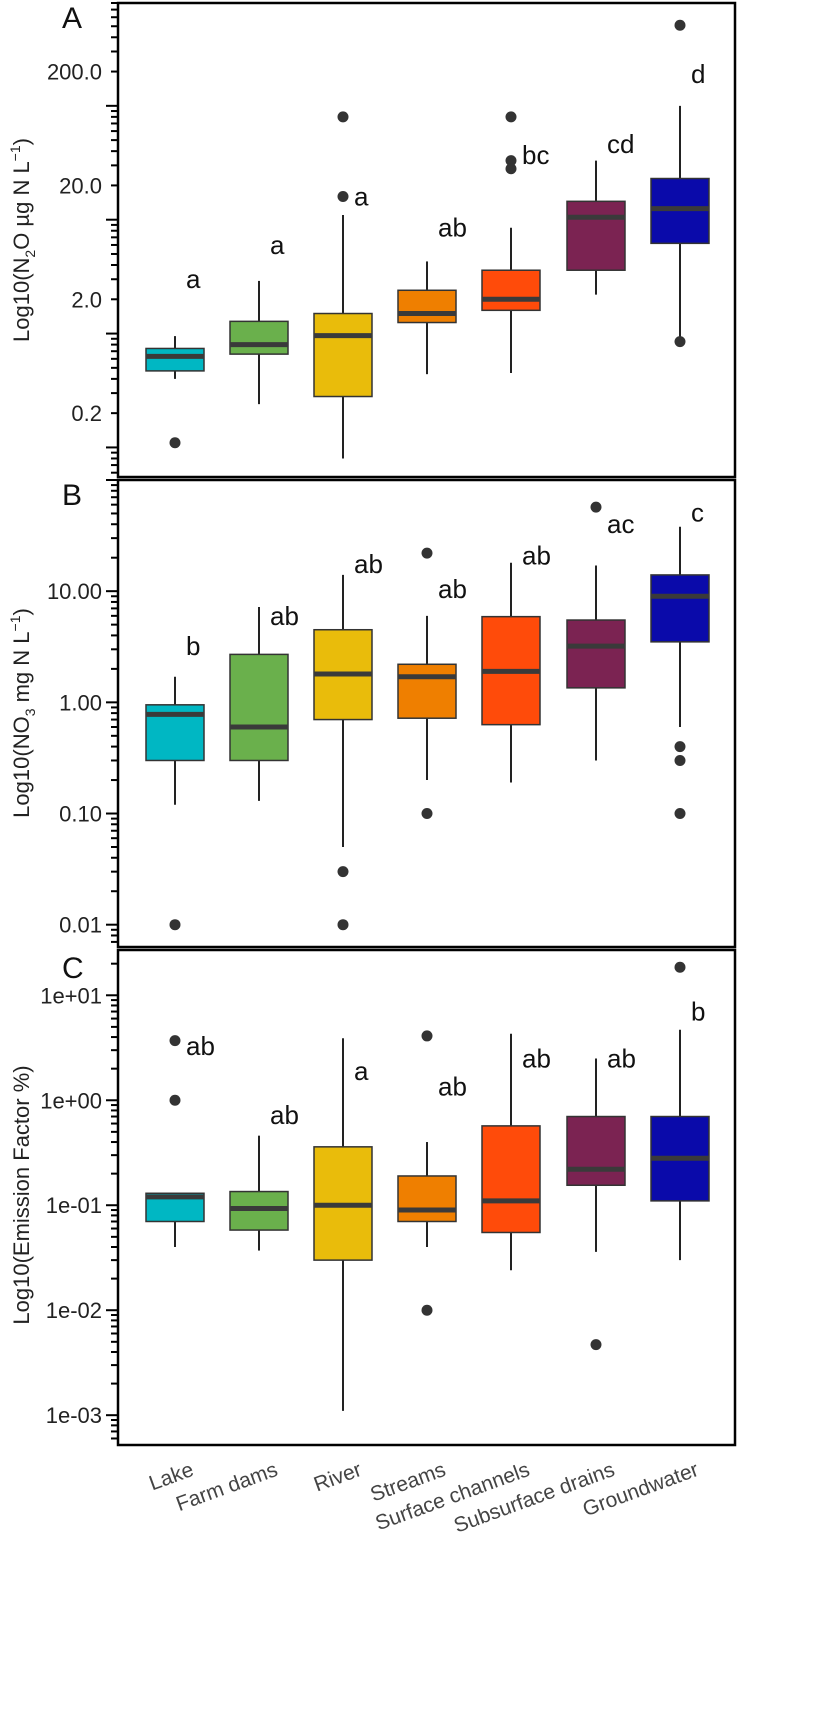 This screenshot has width=825, height=1717. Describe the element at coordinates (21, 1194) in the screenshot. I see `panel-c-ylabel: Log10(Emission Factor %)` at that location.